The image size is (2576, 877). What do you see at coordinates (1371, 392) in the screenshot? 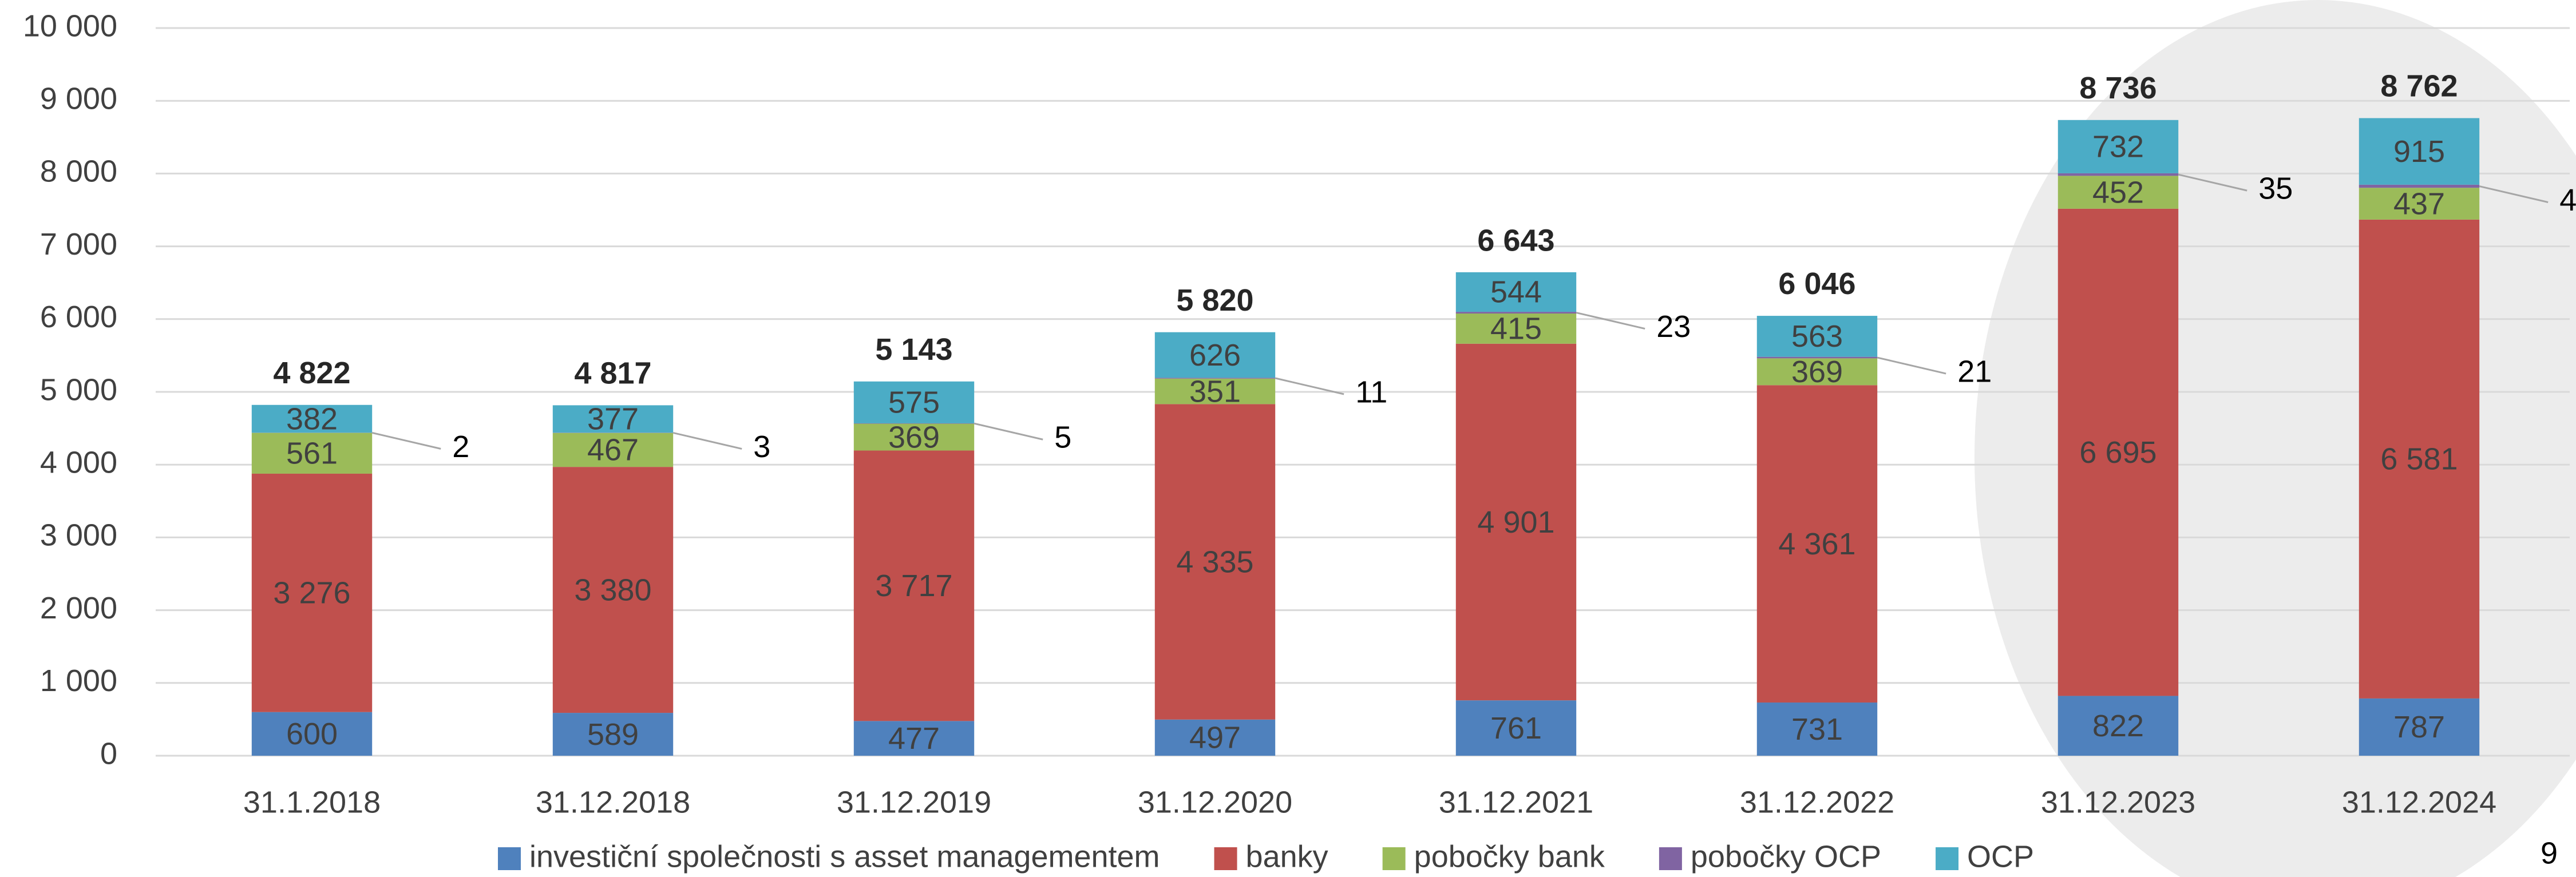
I see `data-label: 11` at bounding box center [1371, 392].